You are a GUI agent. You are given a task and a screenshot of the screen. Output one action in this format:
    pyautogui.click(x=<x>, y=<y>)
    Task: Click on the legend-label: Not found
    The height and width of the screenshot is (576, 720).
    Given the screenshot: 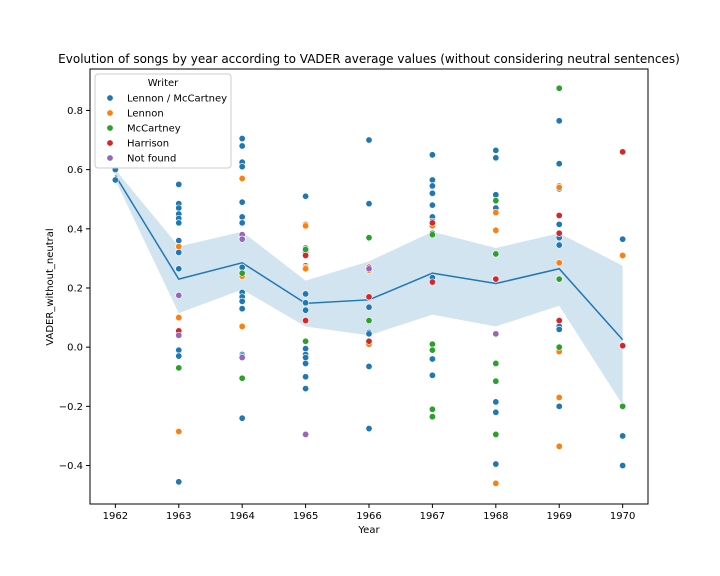 What is the action you would take?
    pyautogui.click(x=151, y=159)
    